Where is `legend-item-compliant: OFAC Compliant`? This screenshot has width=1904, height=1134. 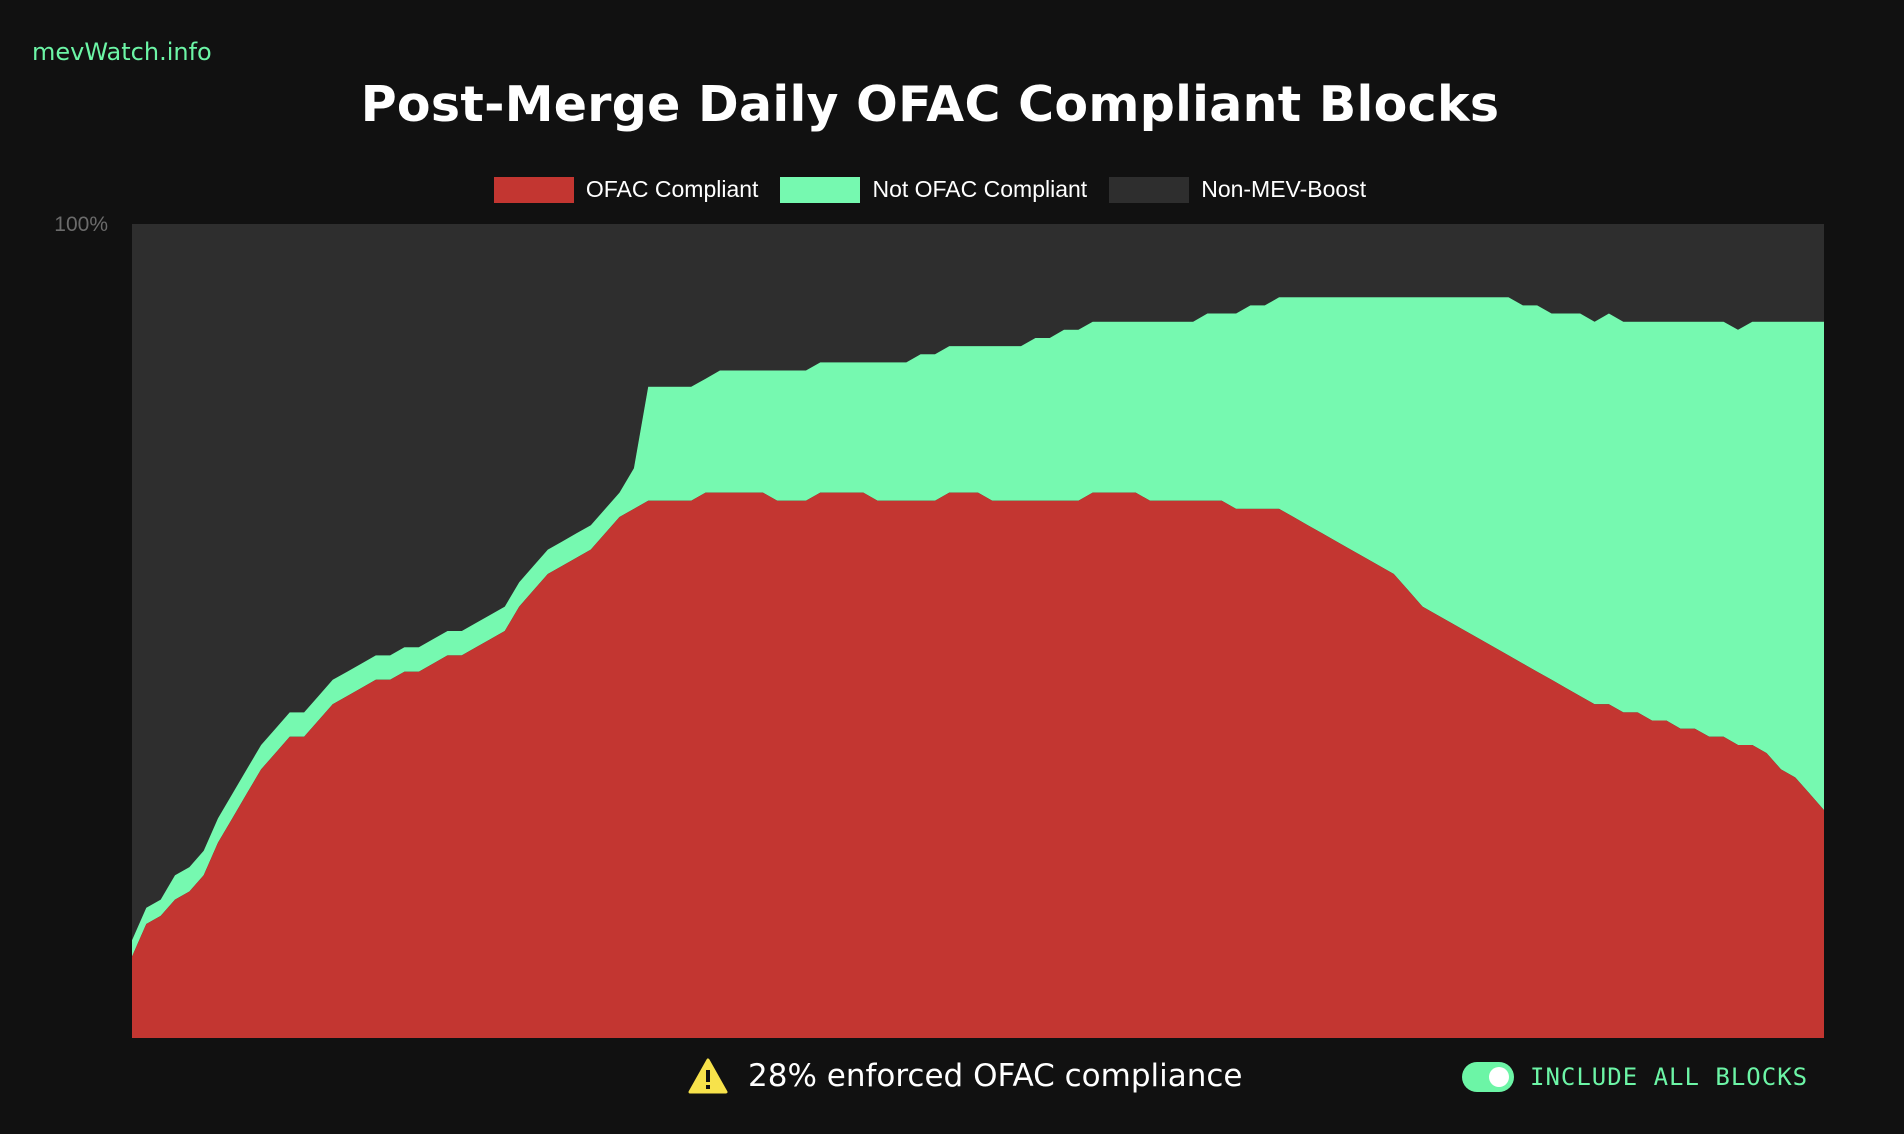
legend-item-compliant: OFAC Compliant is located at coordinates (626, 189).